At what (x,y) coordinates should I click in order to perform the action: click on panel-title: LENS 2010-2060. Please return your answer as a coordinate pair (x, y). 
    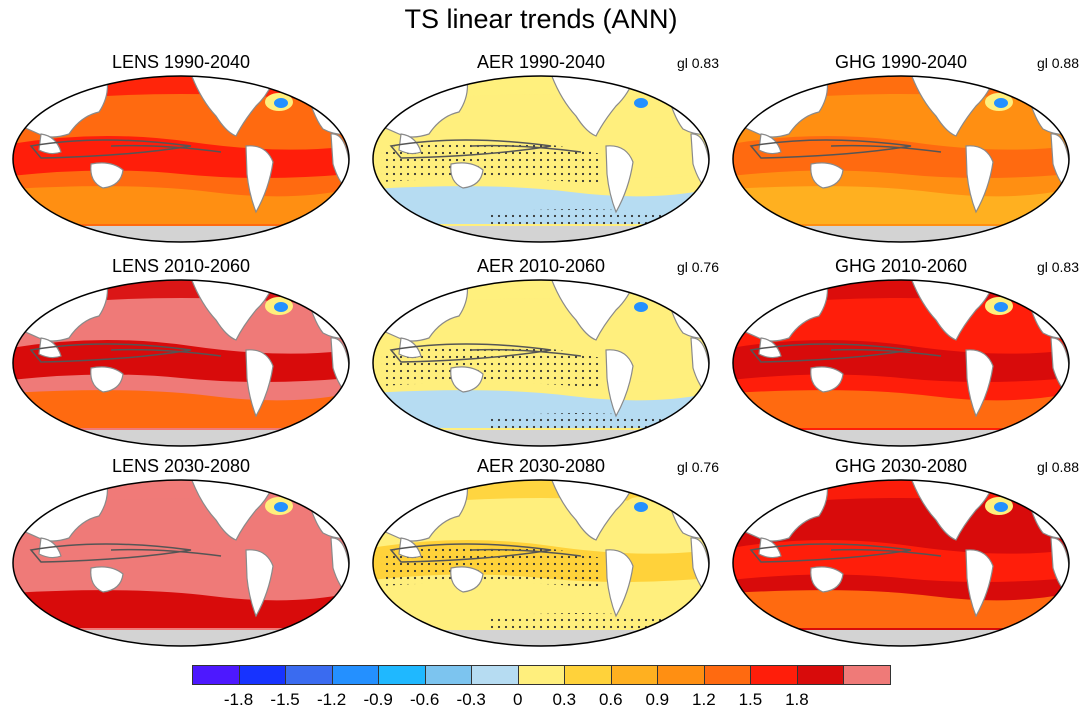
    Looking at the image, I should click on (181, 266).